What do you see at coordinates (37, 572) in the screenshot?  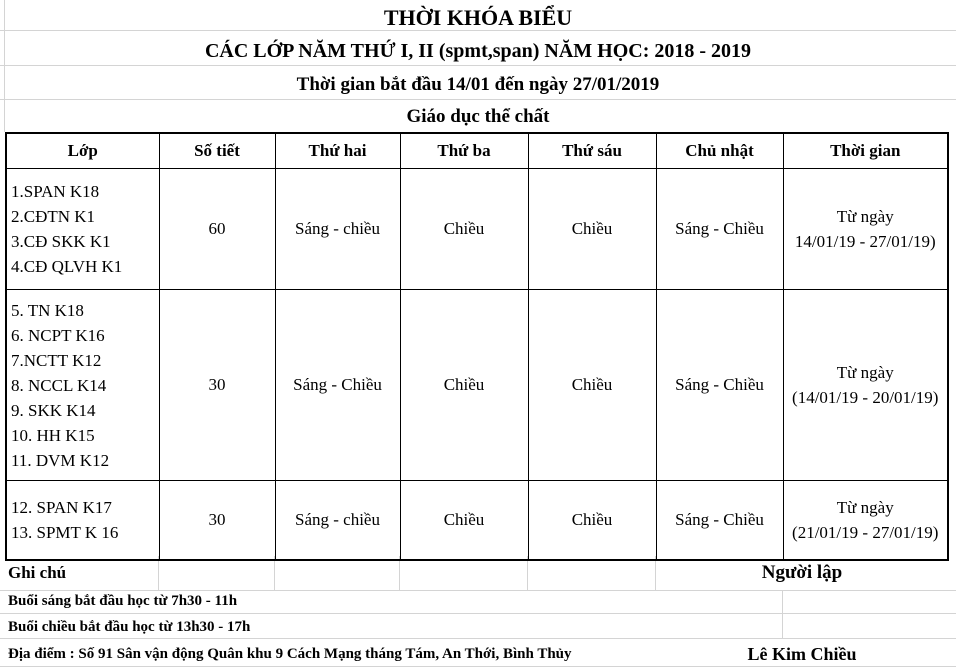 I see `notes-label: Ghi chú` at bounding box center [37, 572].